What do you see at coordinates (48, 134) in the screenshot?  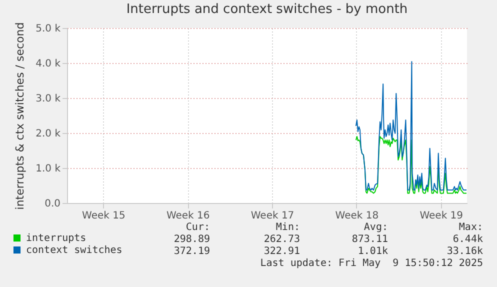 I see `y-tick-label: 2.0 k` at bounding box center [48, 134].